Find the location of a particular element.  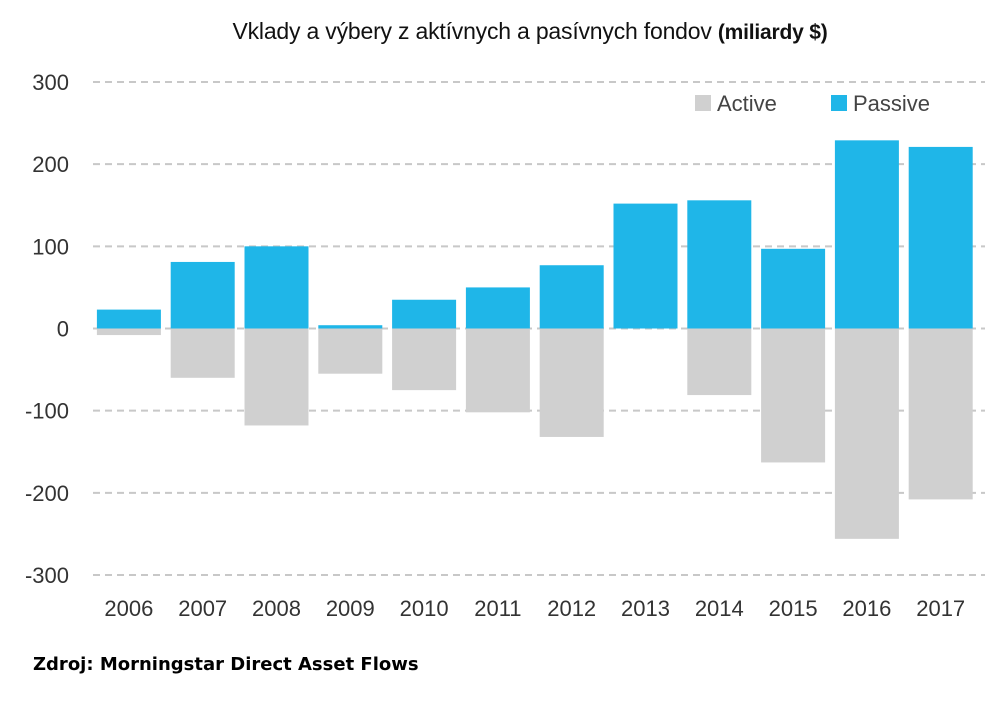

y-tick-label: -200 is located at coordinates (47, 493).